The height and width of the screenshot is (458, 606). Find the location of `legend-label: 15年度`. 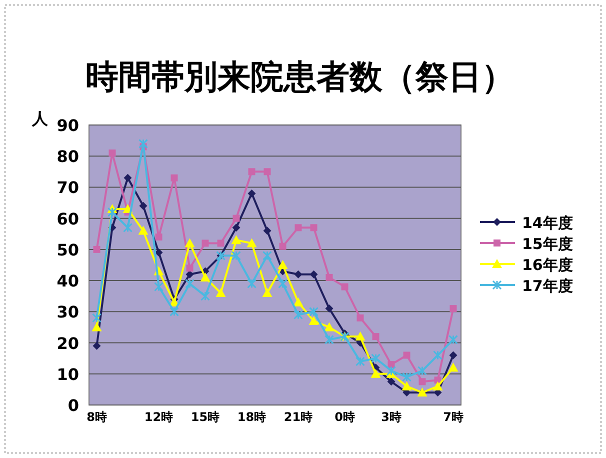

legend-label: 15年度 is located at coordinates (547, 244).